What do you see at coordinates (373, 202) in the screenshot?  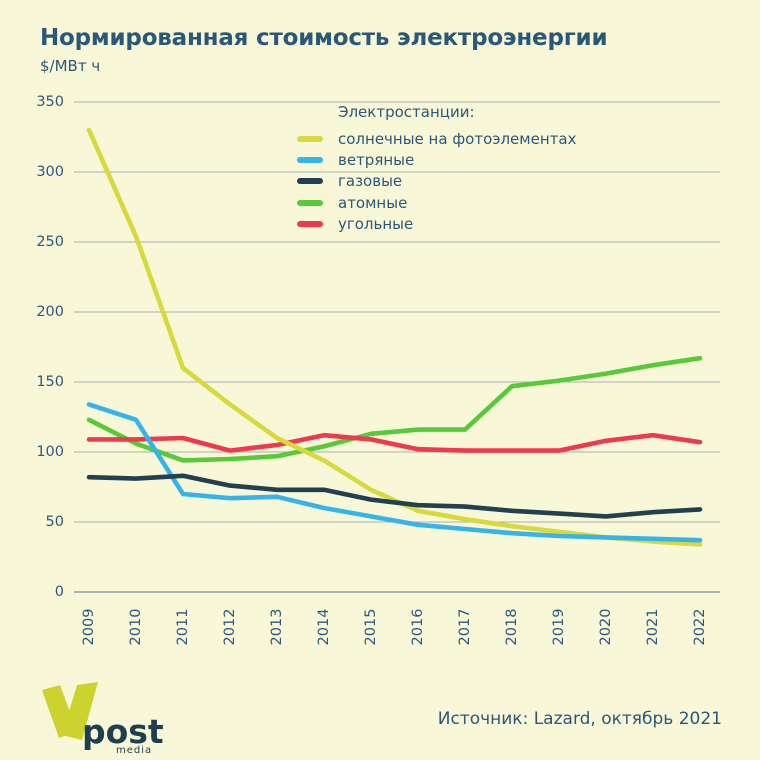 I see `legend-label: атомные` at bounding box center [373, 202].